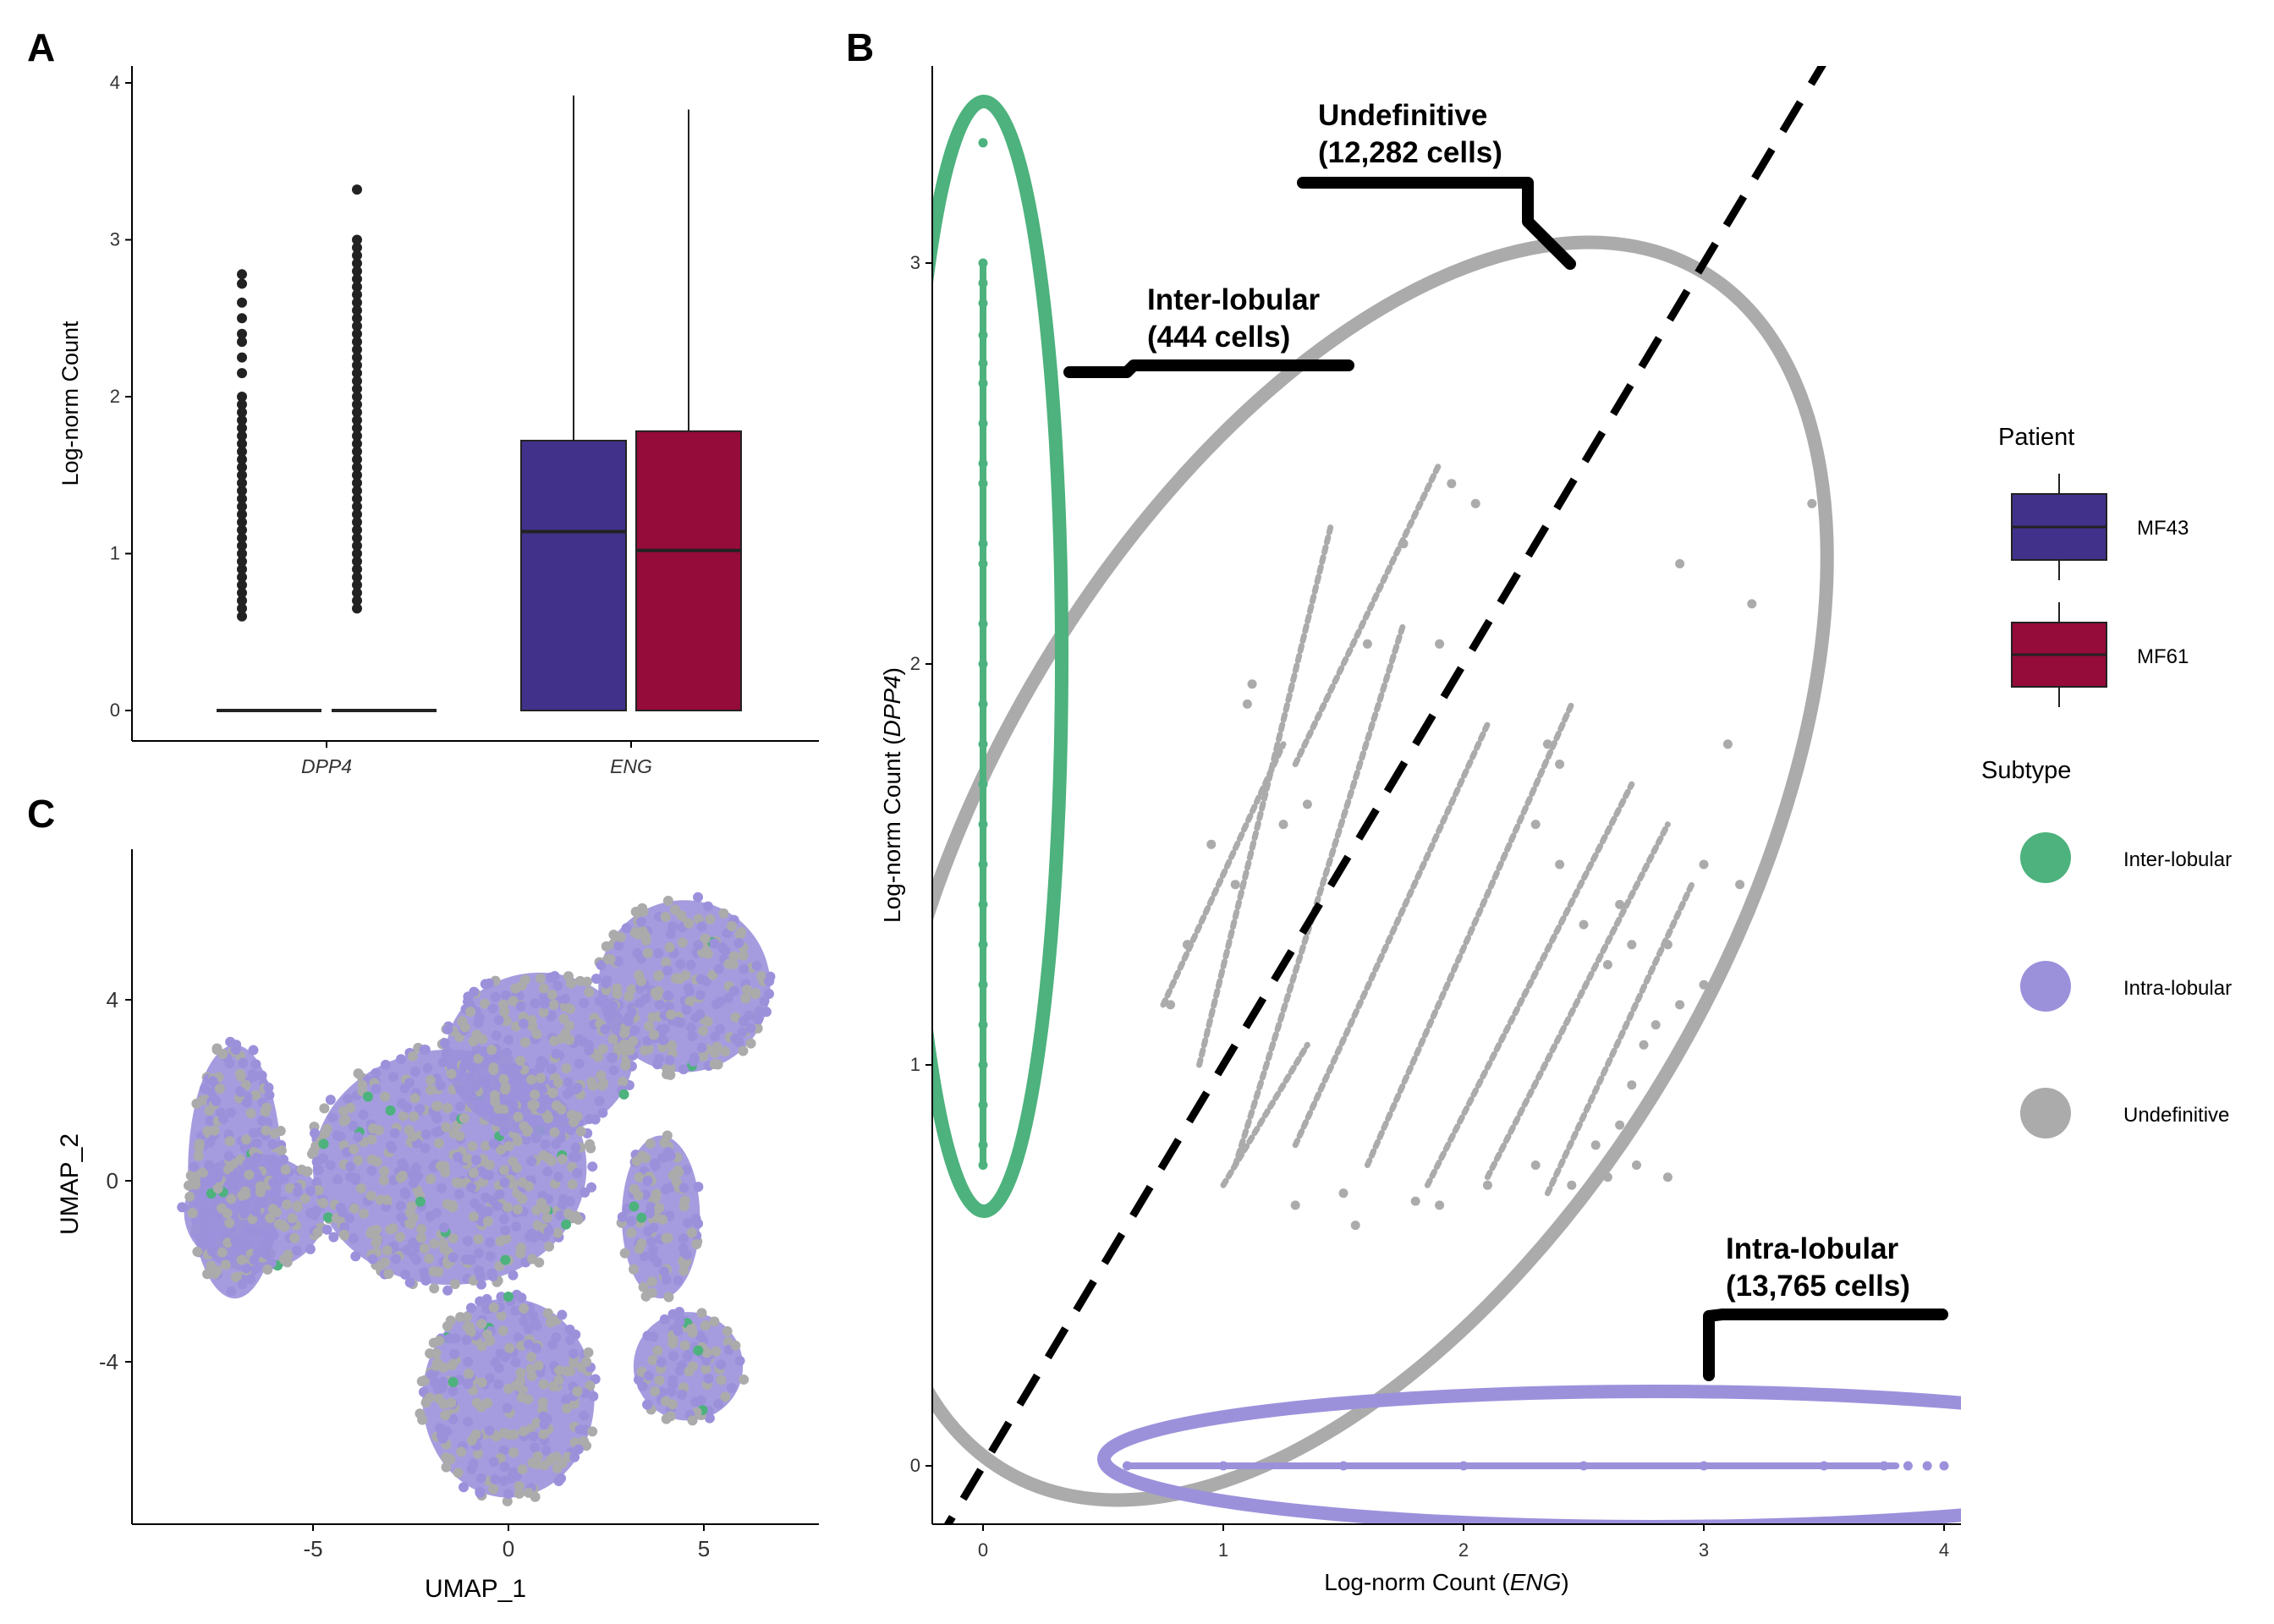 This screenshot has height=1624, width=2274. What do you see at coordinates (2046, 1113) in the screenshot?
I see `legend-undefinitive-swatch` at bounding box center [2046, 1113].